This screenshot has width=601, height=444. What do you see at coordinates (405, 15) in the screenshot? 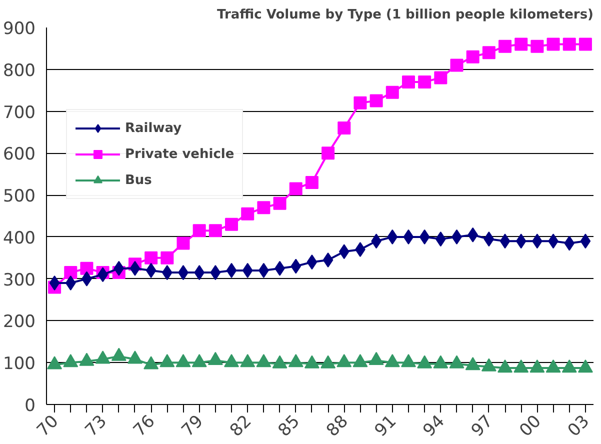
I see `chart-title: Traffic Volume by Type (1 billion people kilometers)` at bounding box center [405, 15].